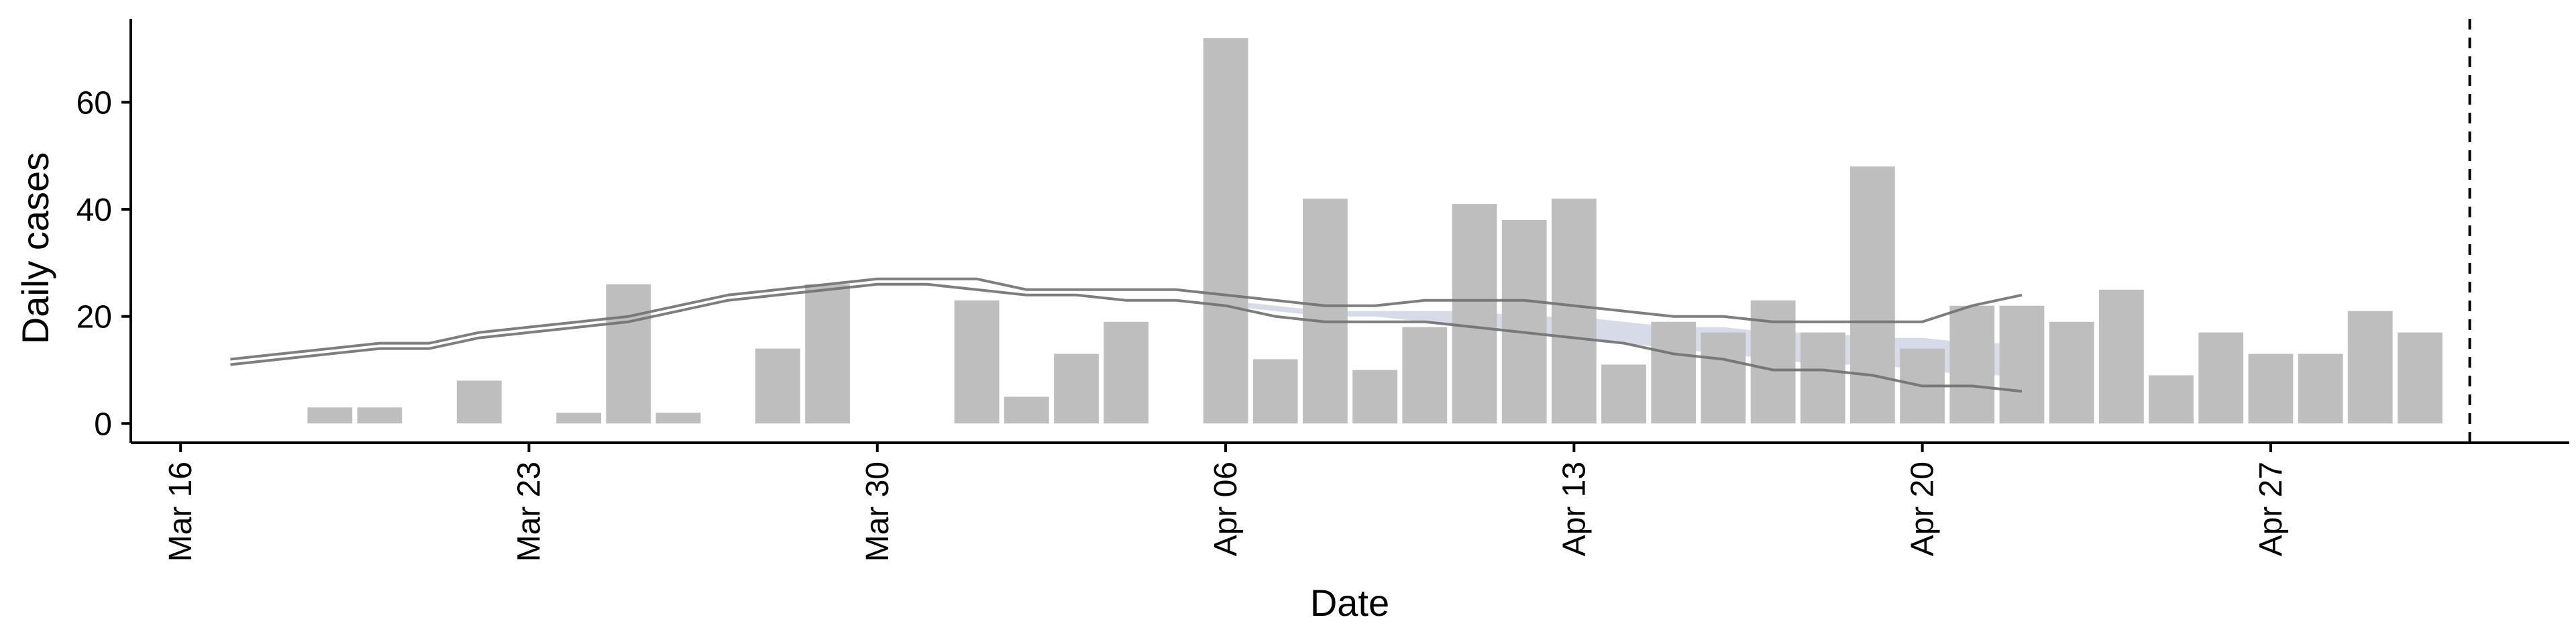 The height and width of the screenshot is (644, 2576). What do you see at coordinates (878, 511) in the screenshot?
I see `x-tick-label: Mar 30` at bounding box center [878, 511].